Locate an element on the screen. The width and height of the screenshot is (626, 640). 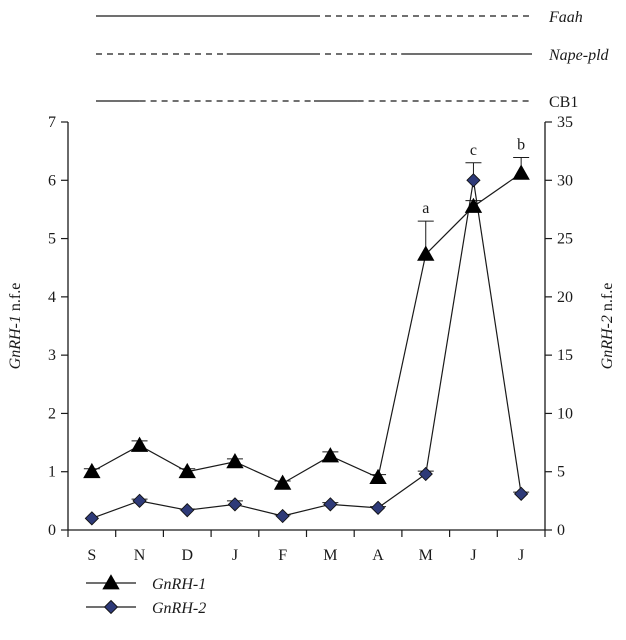
right-tick-label: 30 is located at coordinates (565, 180).